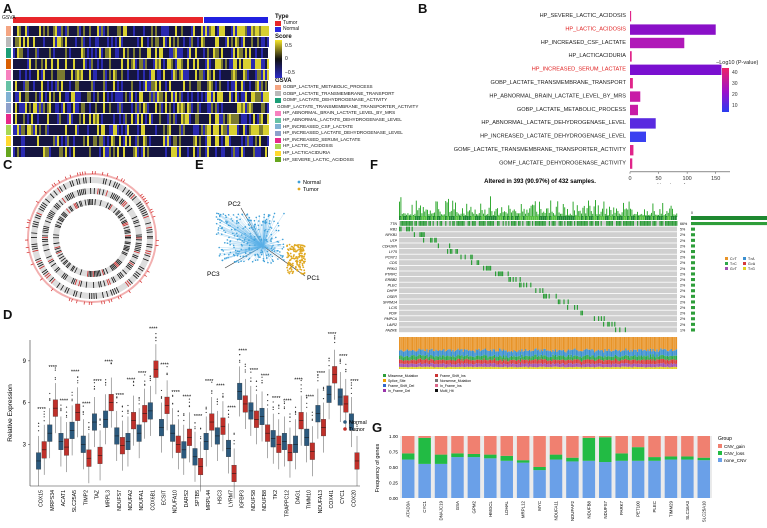 The width and height of the screenshot is (767, 528). What do you see at coordinates (86, 404) in the screenshot?
I see `significance-mark: ****` at bounding box center [86, 404].